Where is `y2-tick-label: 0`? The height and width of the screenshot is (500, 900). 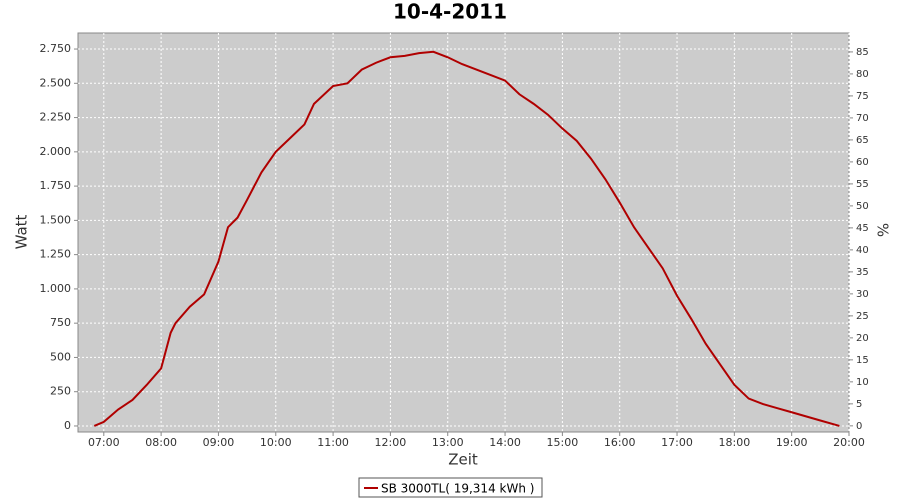 y2-tick-label: 0 is located at coordinates (859, 426).